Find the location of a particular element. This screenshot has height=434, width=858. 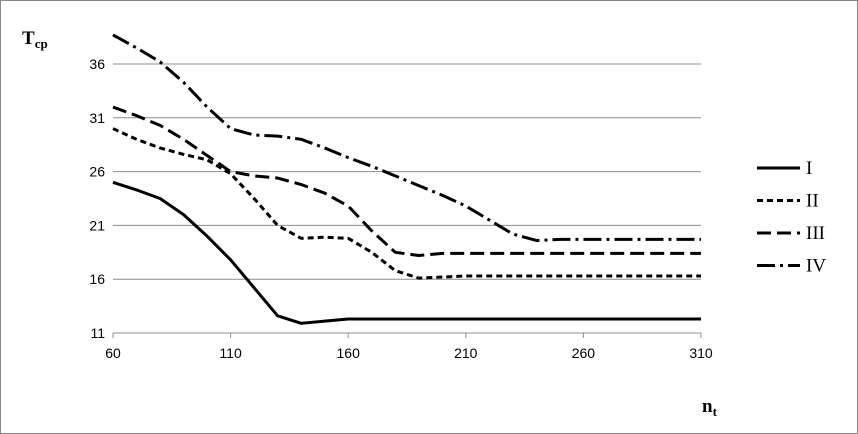

y-tick-label: 11 is located at coordinates (97, 333).